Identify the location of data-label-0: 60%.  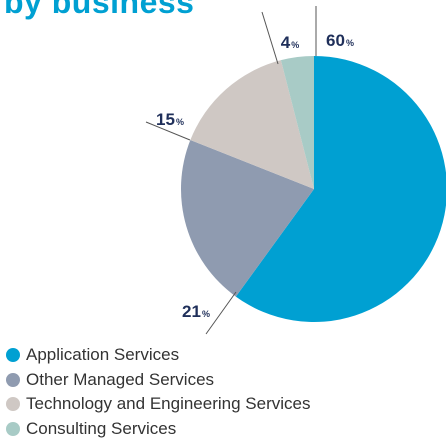
(340, 40).